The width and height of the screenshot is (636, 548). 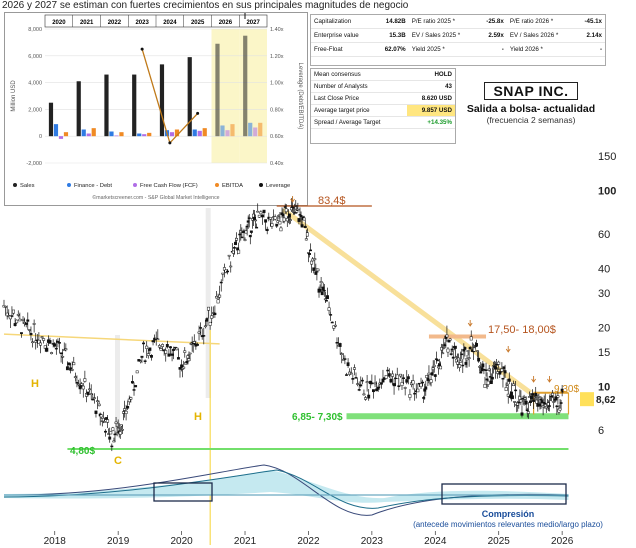 I want to click on valuation-value: 2.59x, so click(x=492, y=35).